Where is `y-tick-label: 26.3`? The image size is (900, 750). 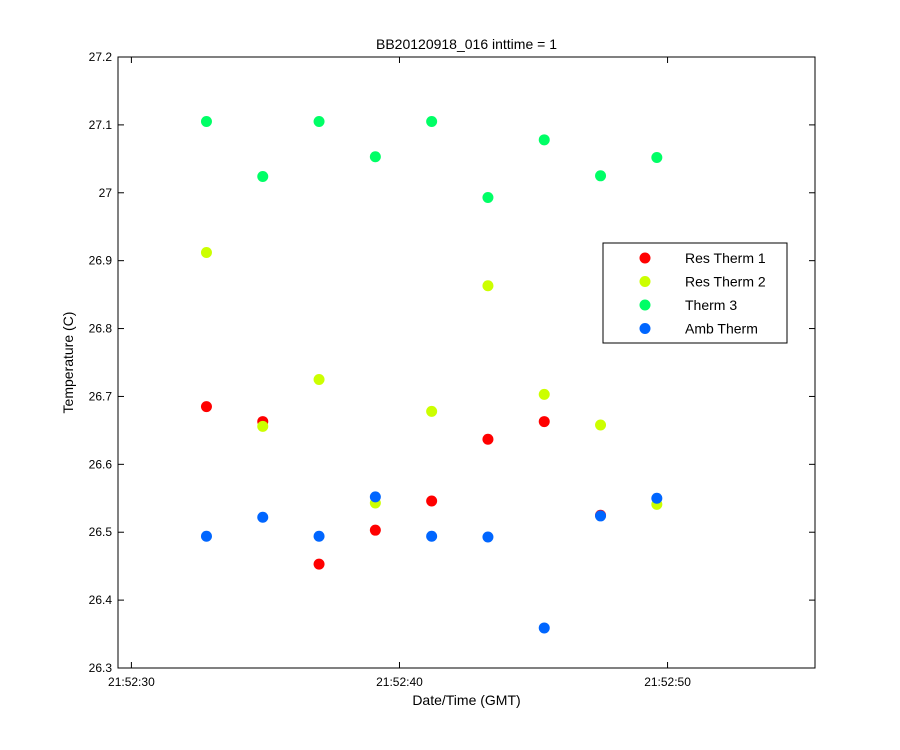 y-tick-label: 26.3 is located at coordinates (101, 668).